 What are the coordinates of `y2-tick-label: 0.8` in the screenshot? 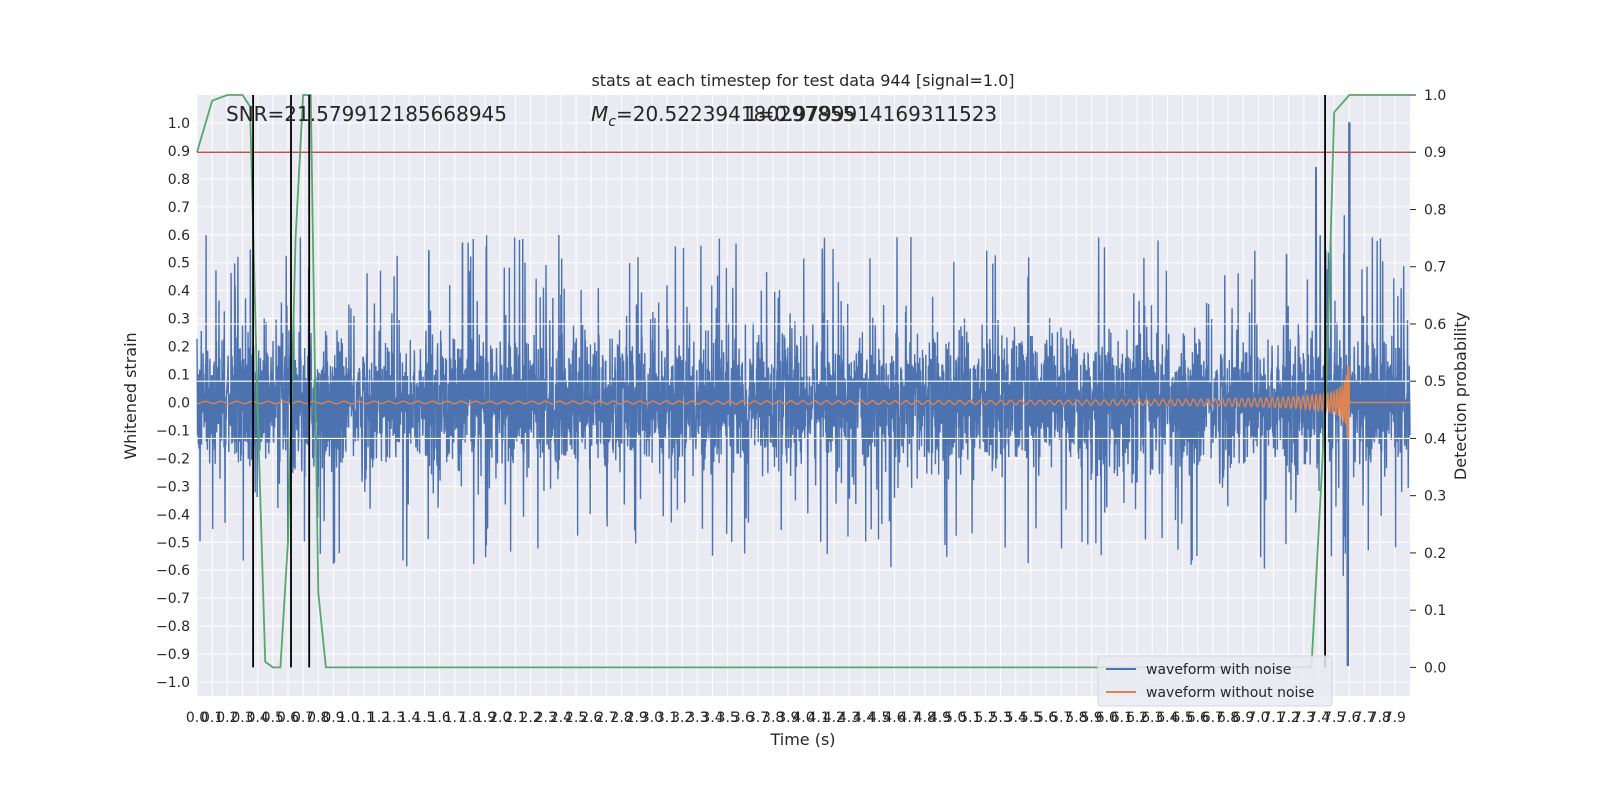 It's located at (1435, 210).